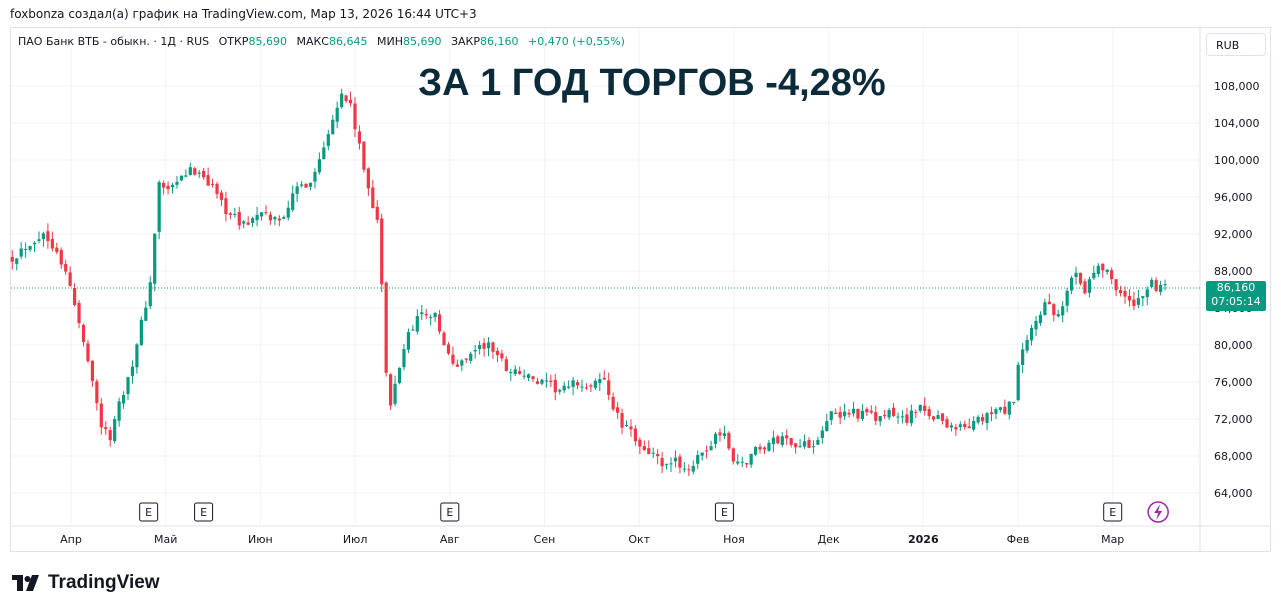 The height and width of the screenshot is (613, 1281). Describe the element at coordinates (1233, 197) in the screenshot. I see `y-tick-label: 96,000` at that location.